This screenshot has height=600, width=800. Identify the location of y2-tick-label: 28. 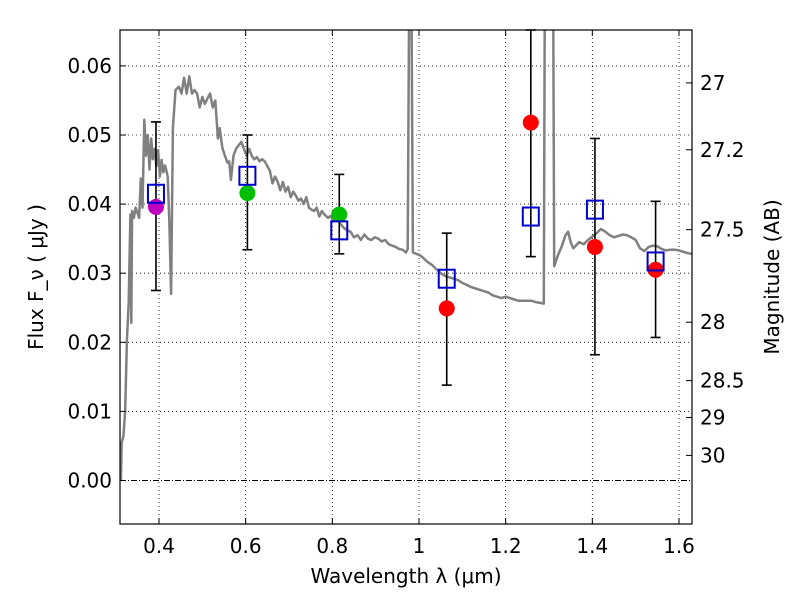
(712, 322).